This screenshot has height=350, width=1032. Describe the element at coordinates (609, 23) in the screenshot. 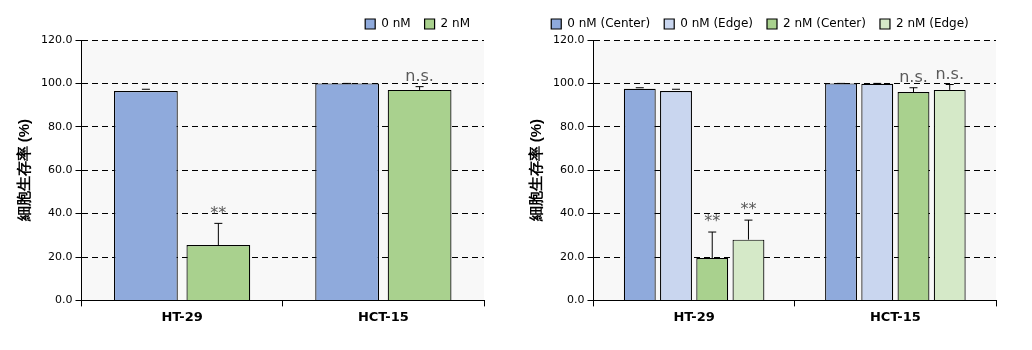

I see `legend-label: 0 nM (Center)` at that location.